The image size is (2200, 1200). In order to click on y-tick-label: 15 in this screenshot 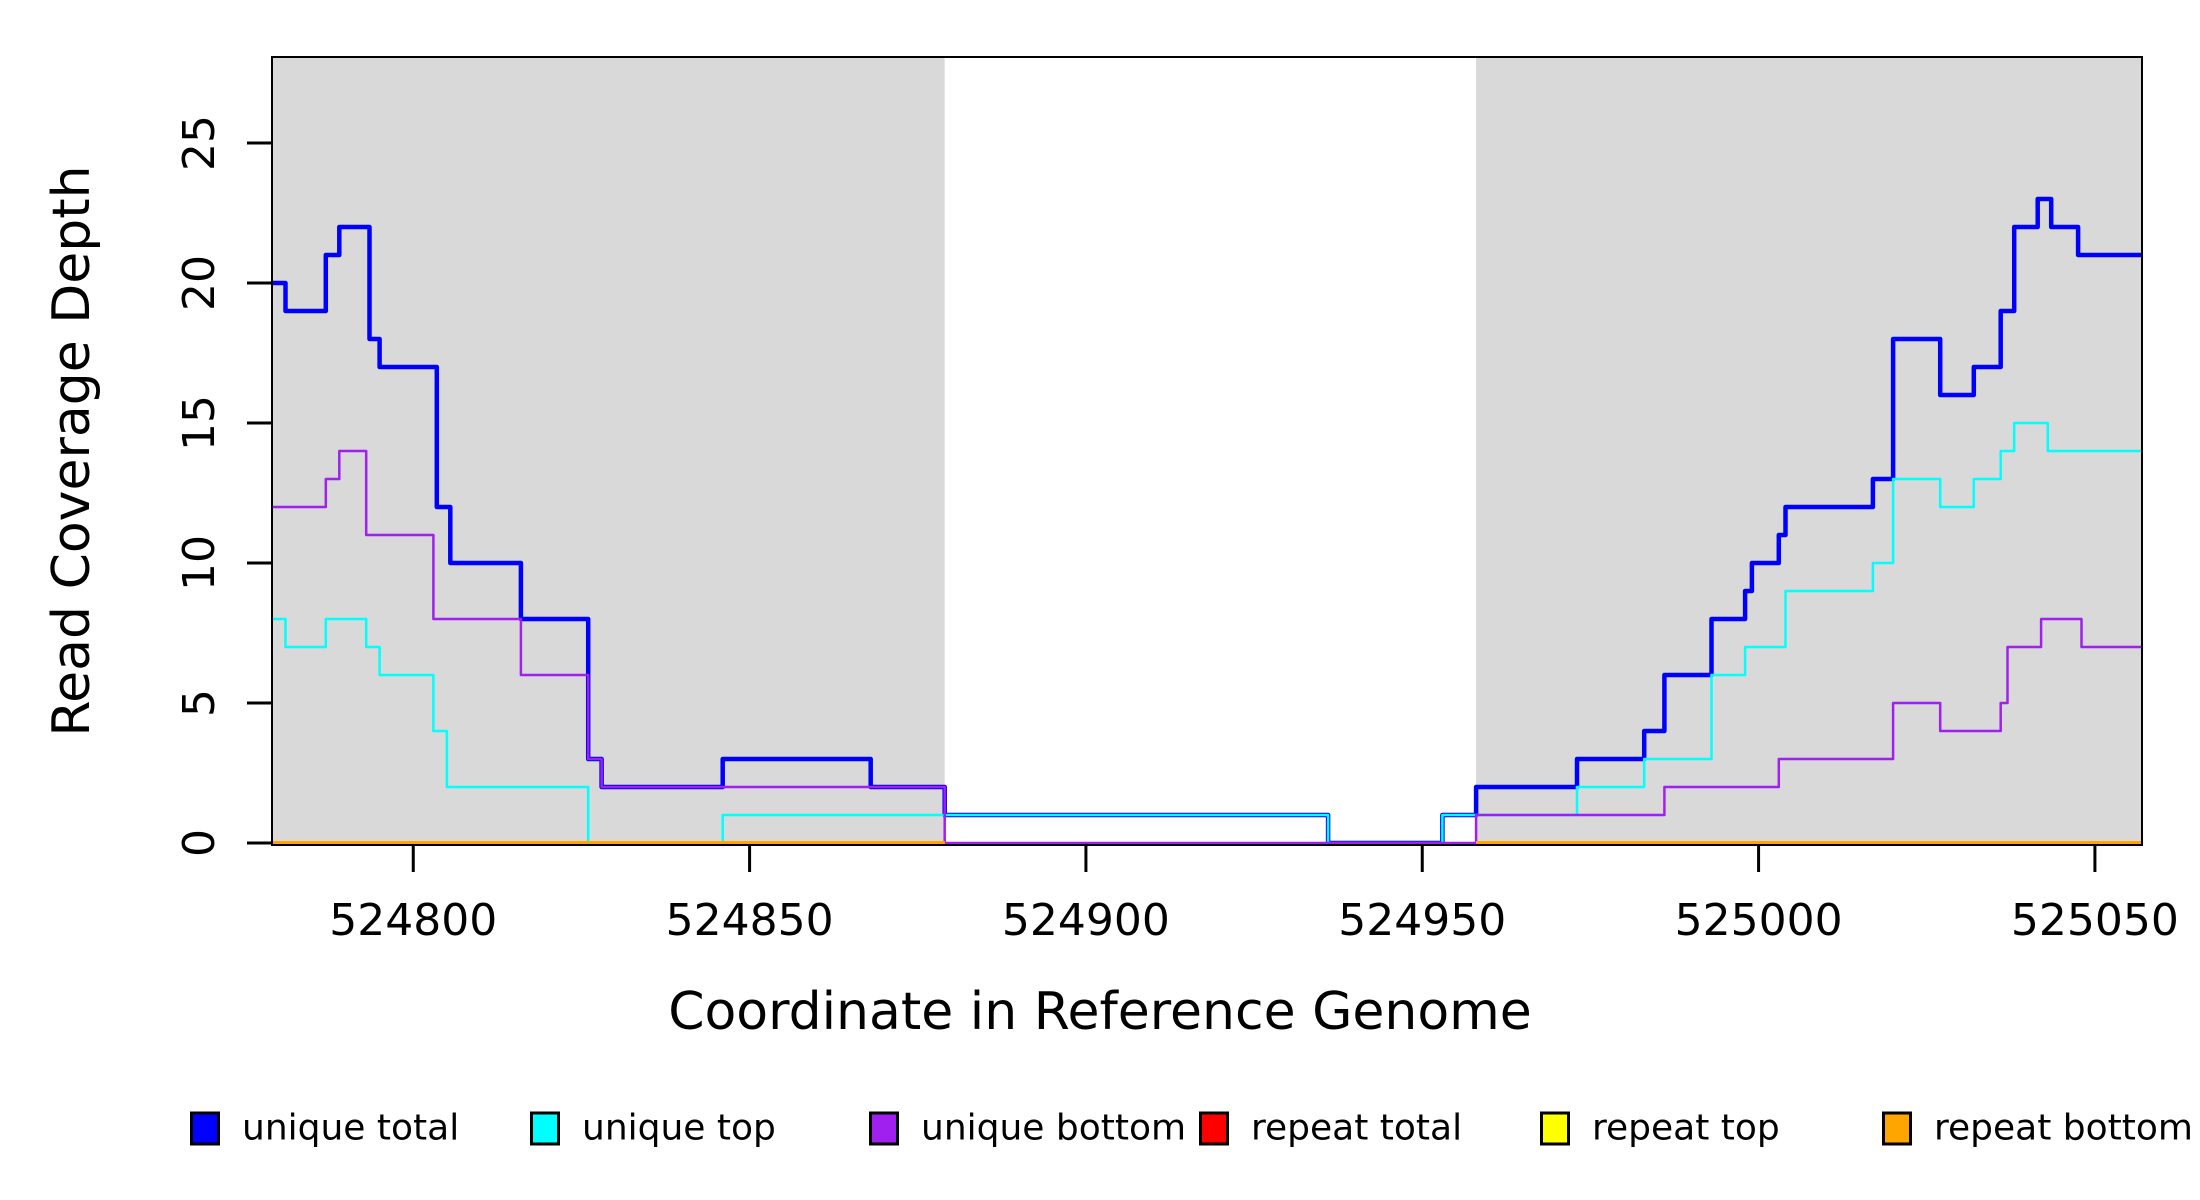, I will do `click(199, 423)`.